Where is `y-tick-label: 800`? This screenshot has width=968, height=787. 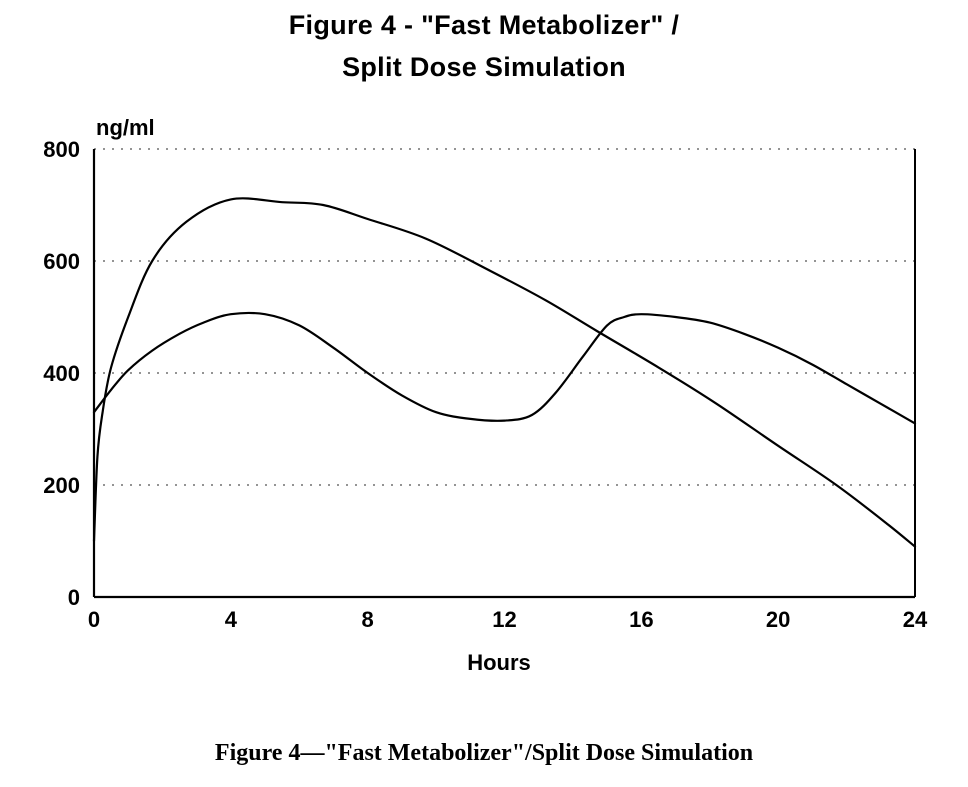 y-tick-label: 800 is located at coordinates (61, 149).